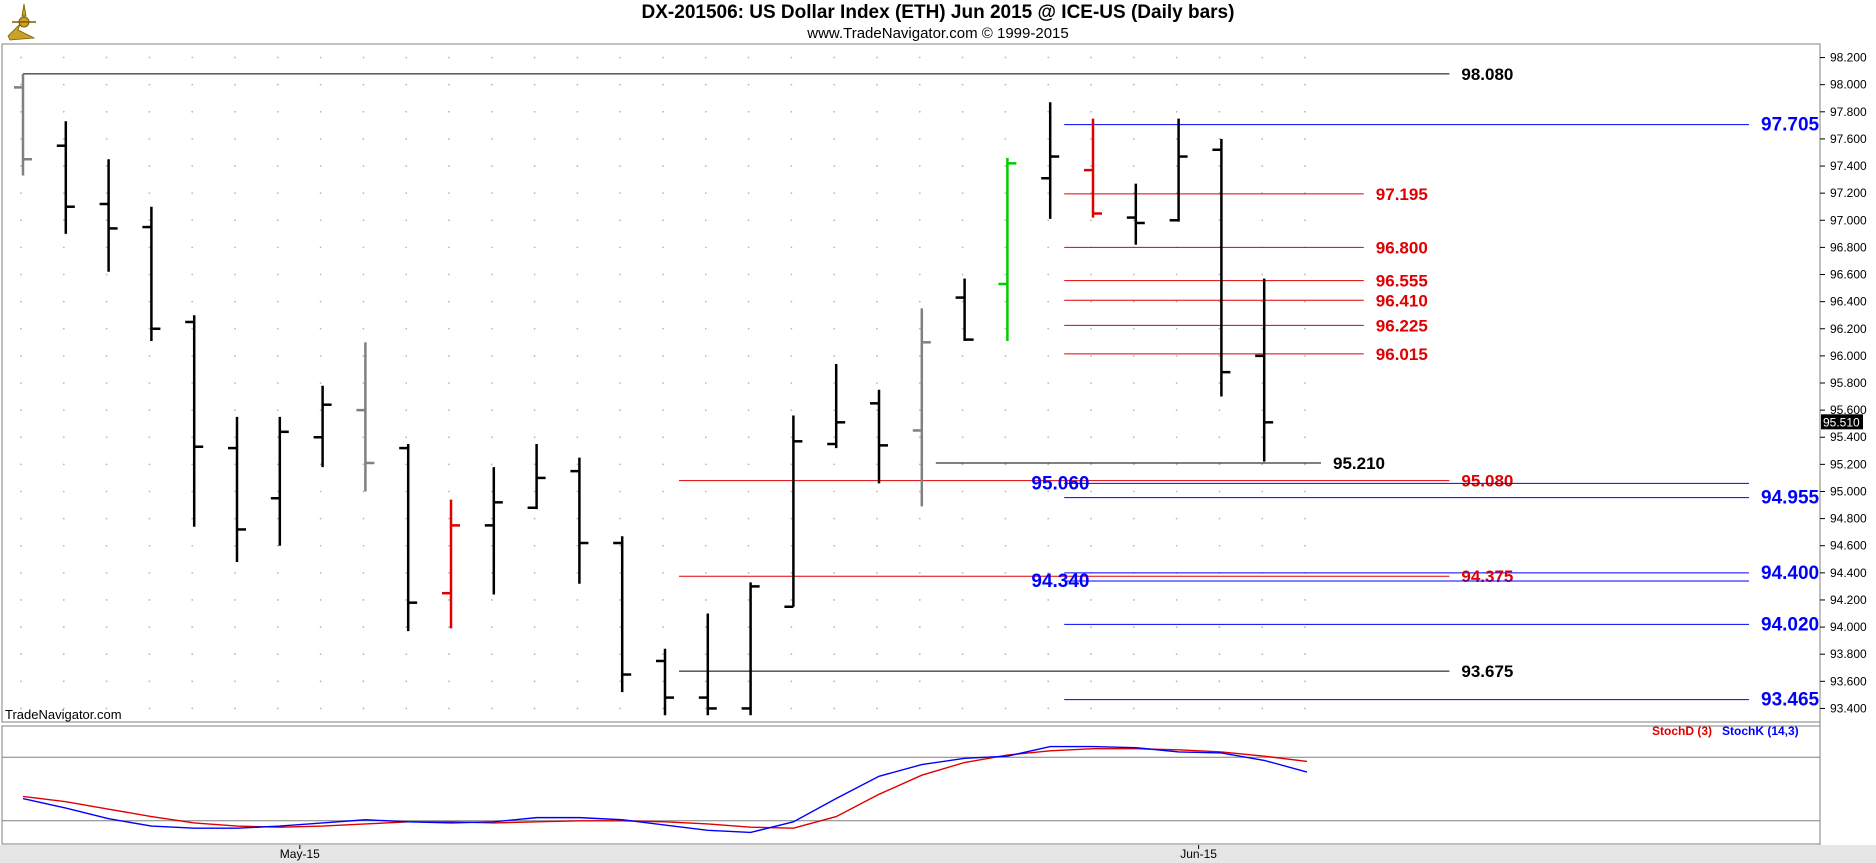 This screenshot has width=1876, height=863. I want to click on y-tick-label: 97.800, so click(1848, 112).